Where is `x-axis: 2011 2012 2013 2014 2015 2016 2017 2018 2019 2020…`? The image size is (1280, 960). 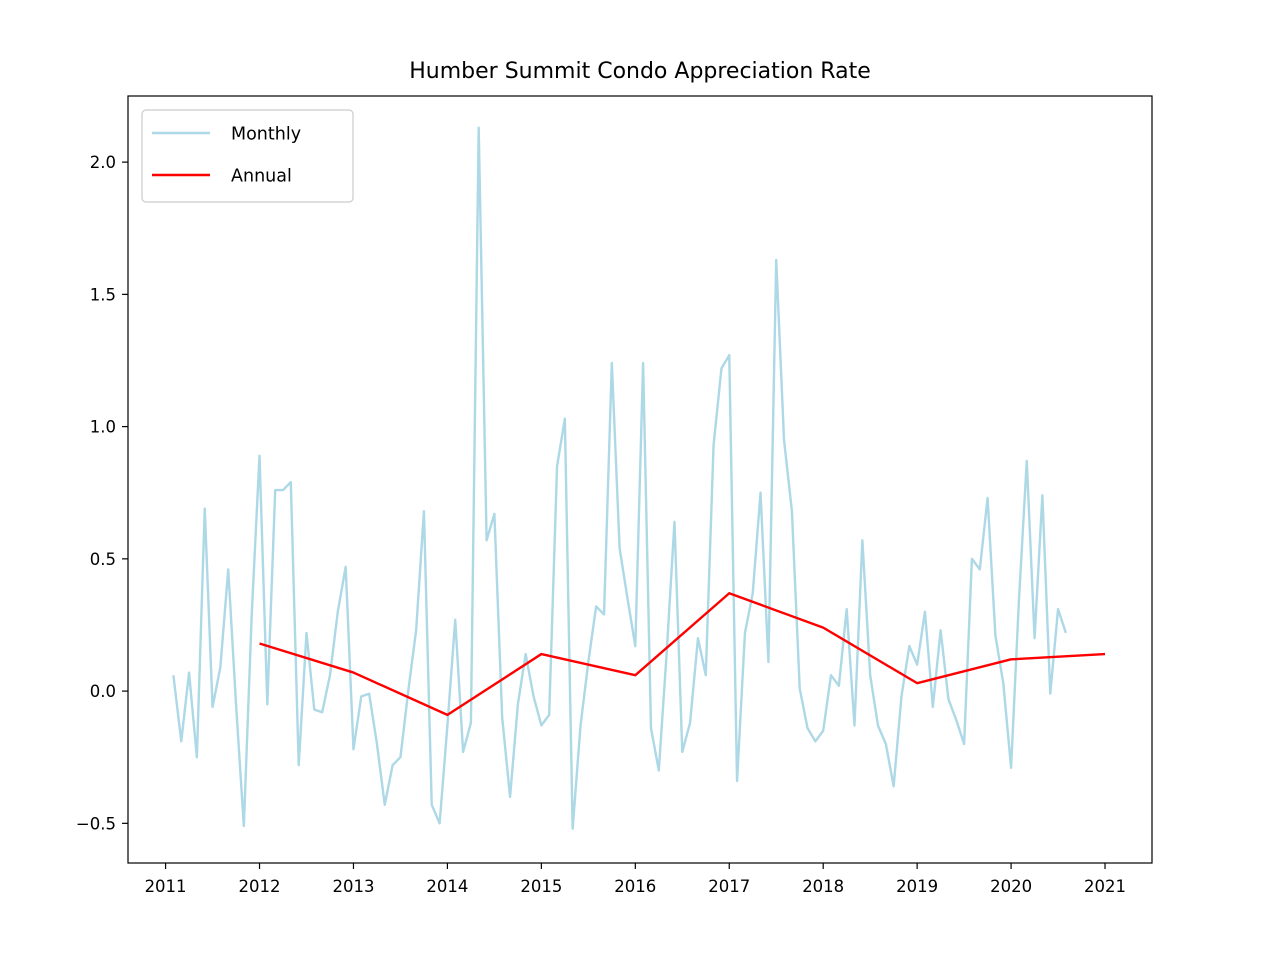 x-axis: 2011 2012 2013 2014 2015 2016 2017 2018 2019 2020… is located at coordinates (635, 879).